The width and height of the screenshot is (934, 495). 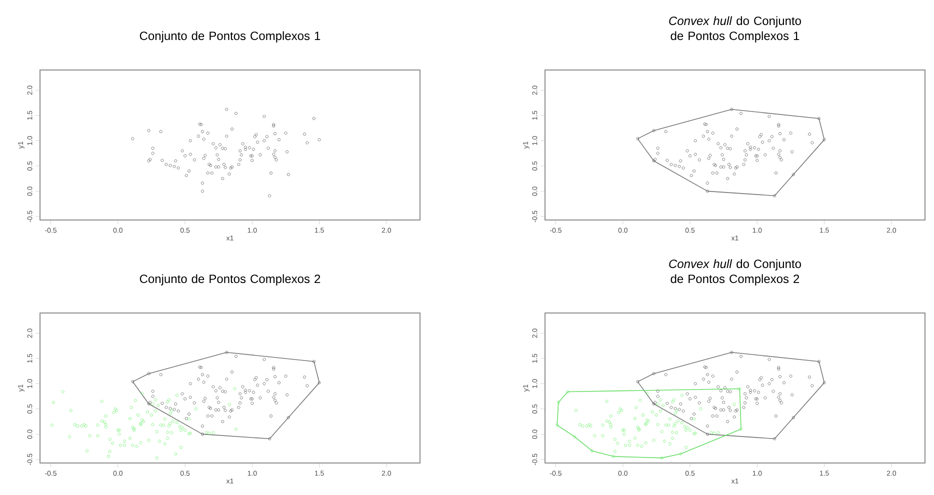 What do you see at coordinates (230, 280) in the screenshot?
I see `chart-title: Conjunto de Pontos Complexos 2` at bounding box center [230, 280].